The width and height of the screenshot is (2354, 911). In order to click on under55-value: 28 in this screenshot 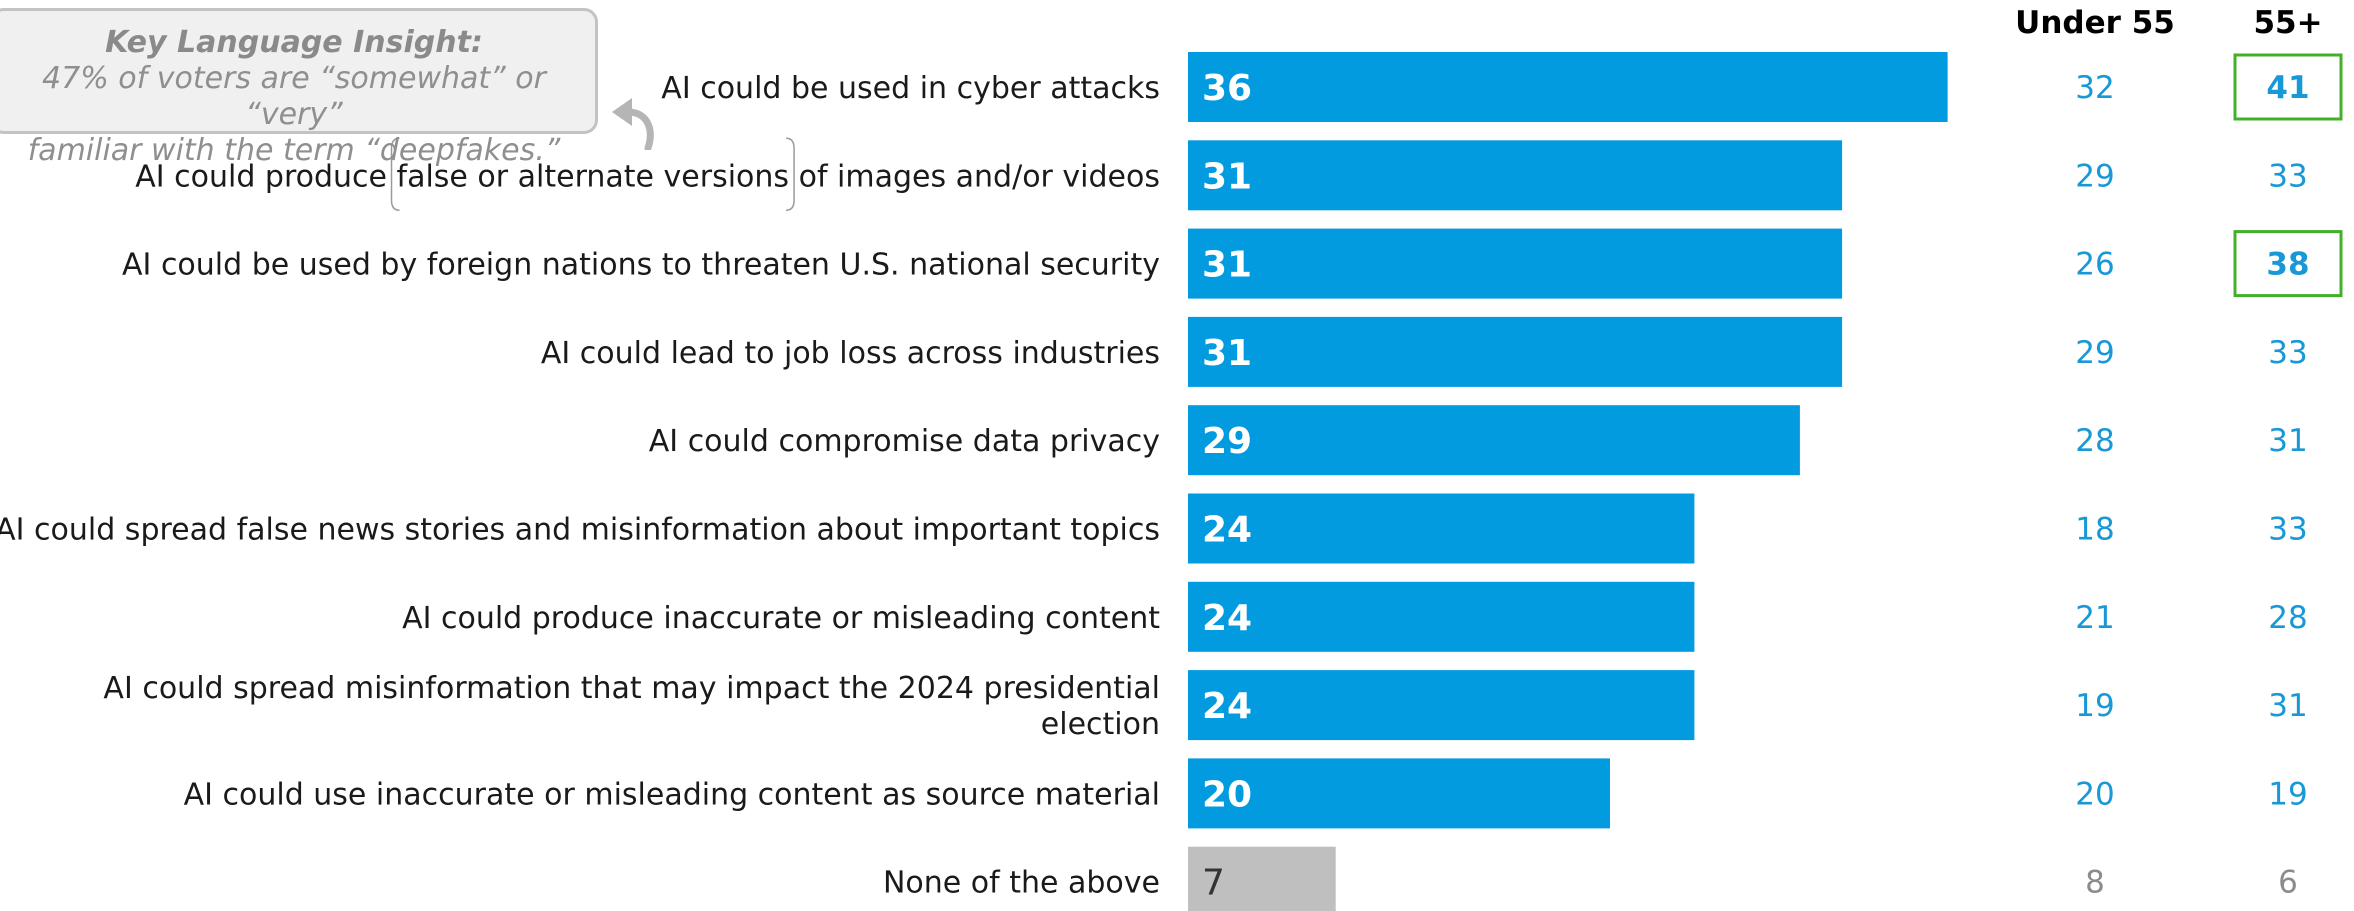, I will do `click(2094, 441)`.